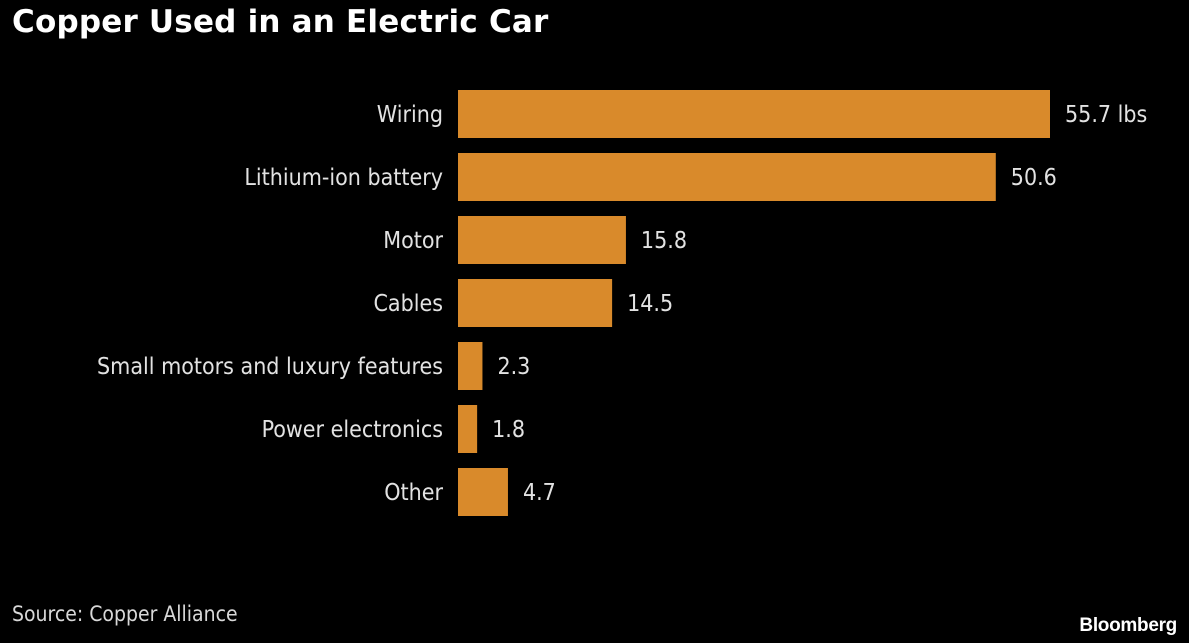  What do you see at coordinates (754, 114) in the screenshot?
I see `bar-wiring` at bounding box center [754, 114].